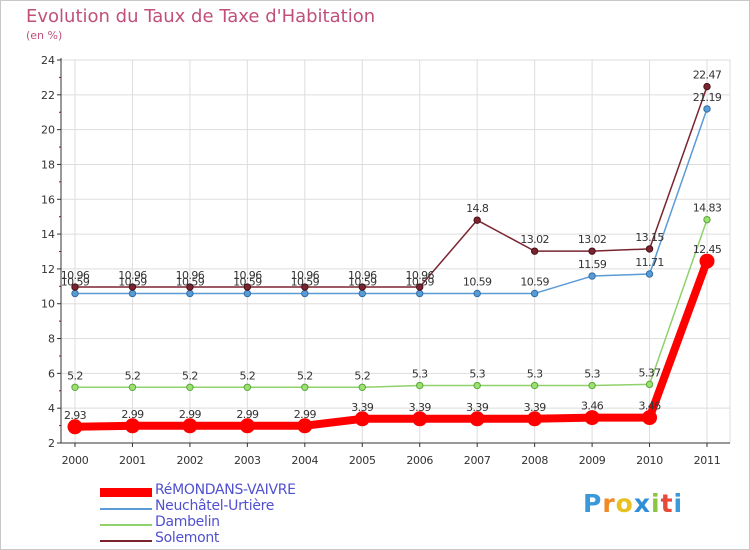 The image size is (750, 550). Describe the element at coordinates (707, 249) in the screenshot. I see `data-label-remondans: 12.45` at that location.